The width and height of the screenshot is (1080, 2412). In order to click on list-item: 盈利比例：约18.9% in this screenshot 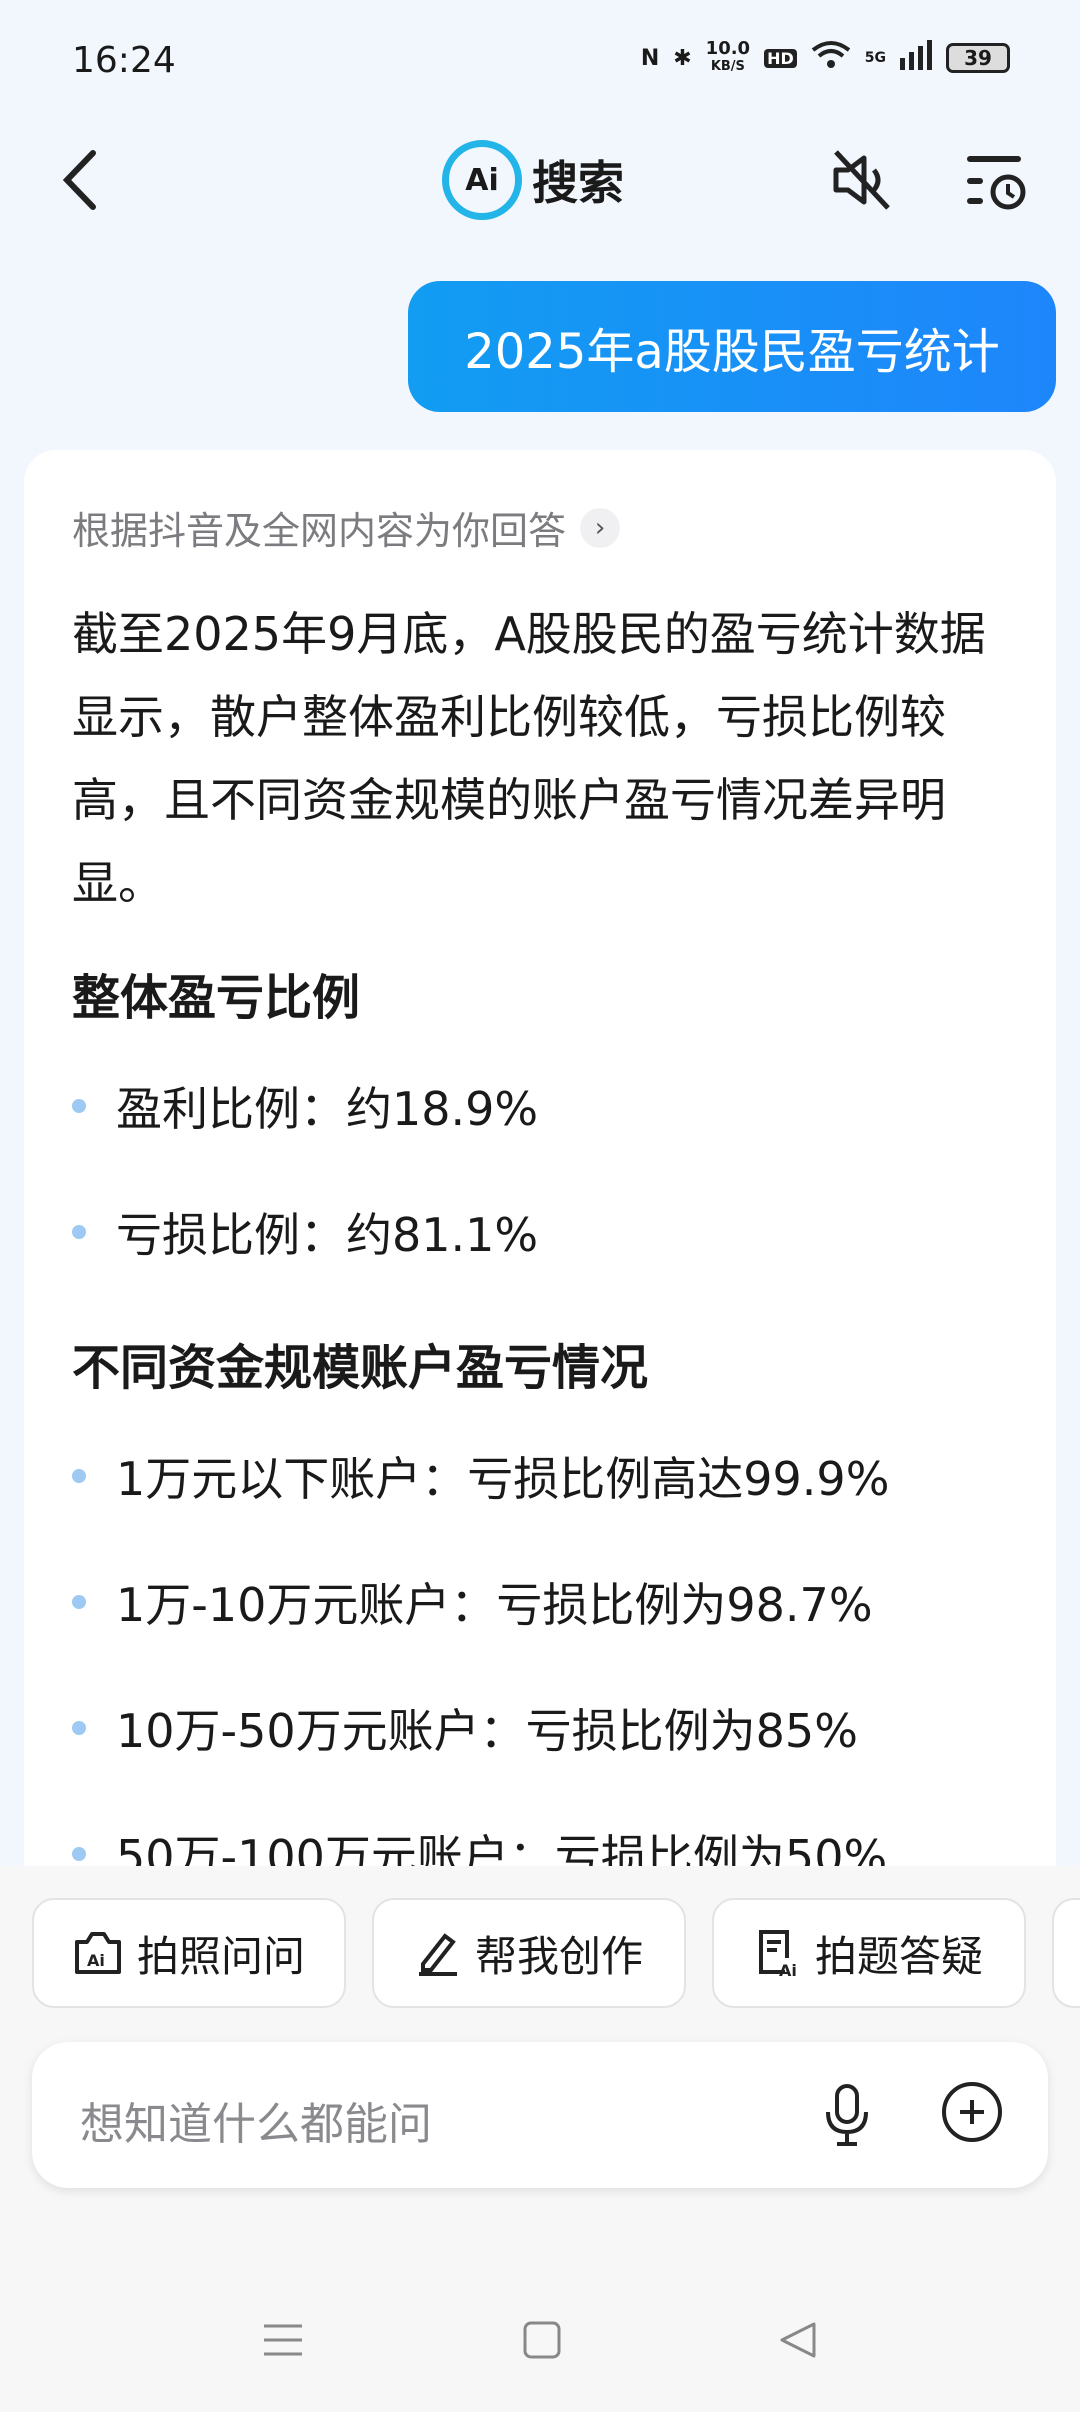, I will do `click(540, 1106)`.